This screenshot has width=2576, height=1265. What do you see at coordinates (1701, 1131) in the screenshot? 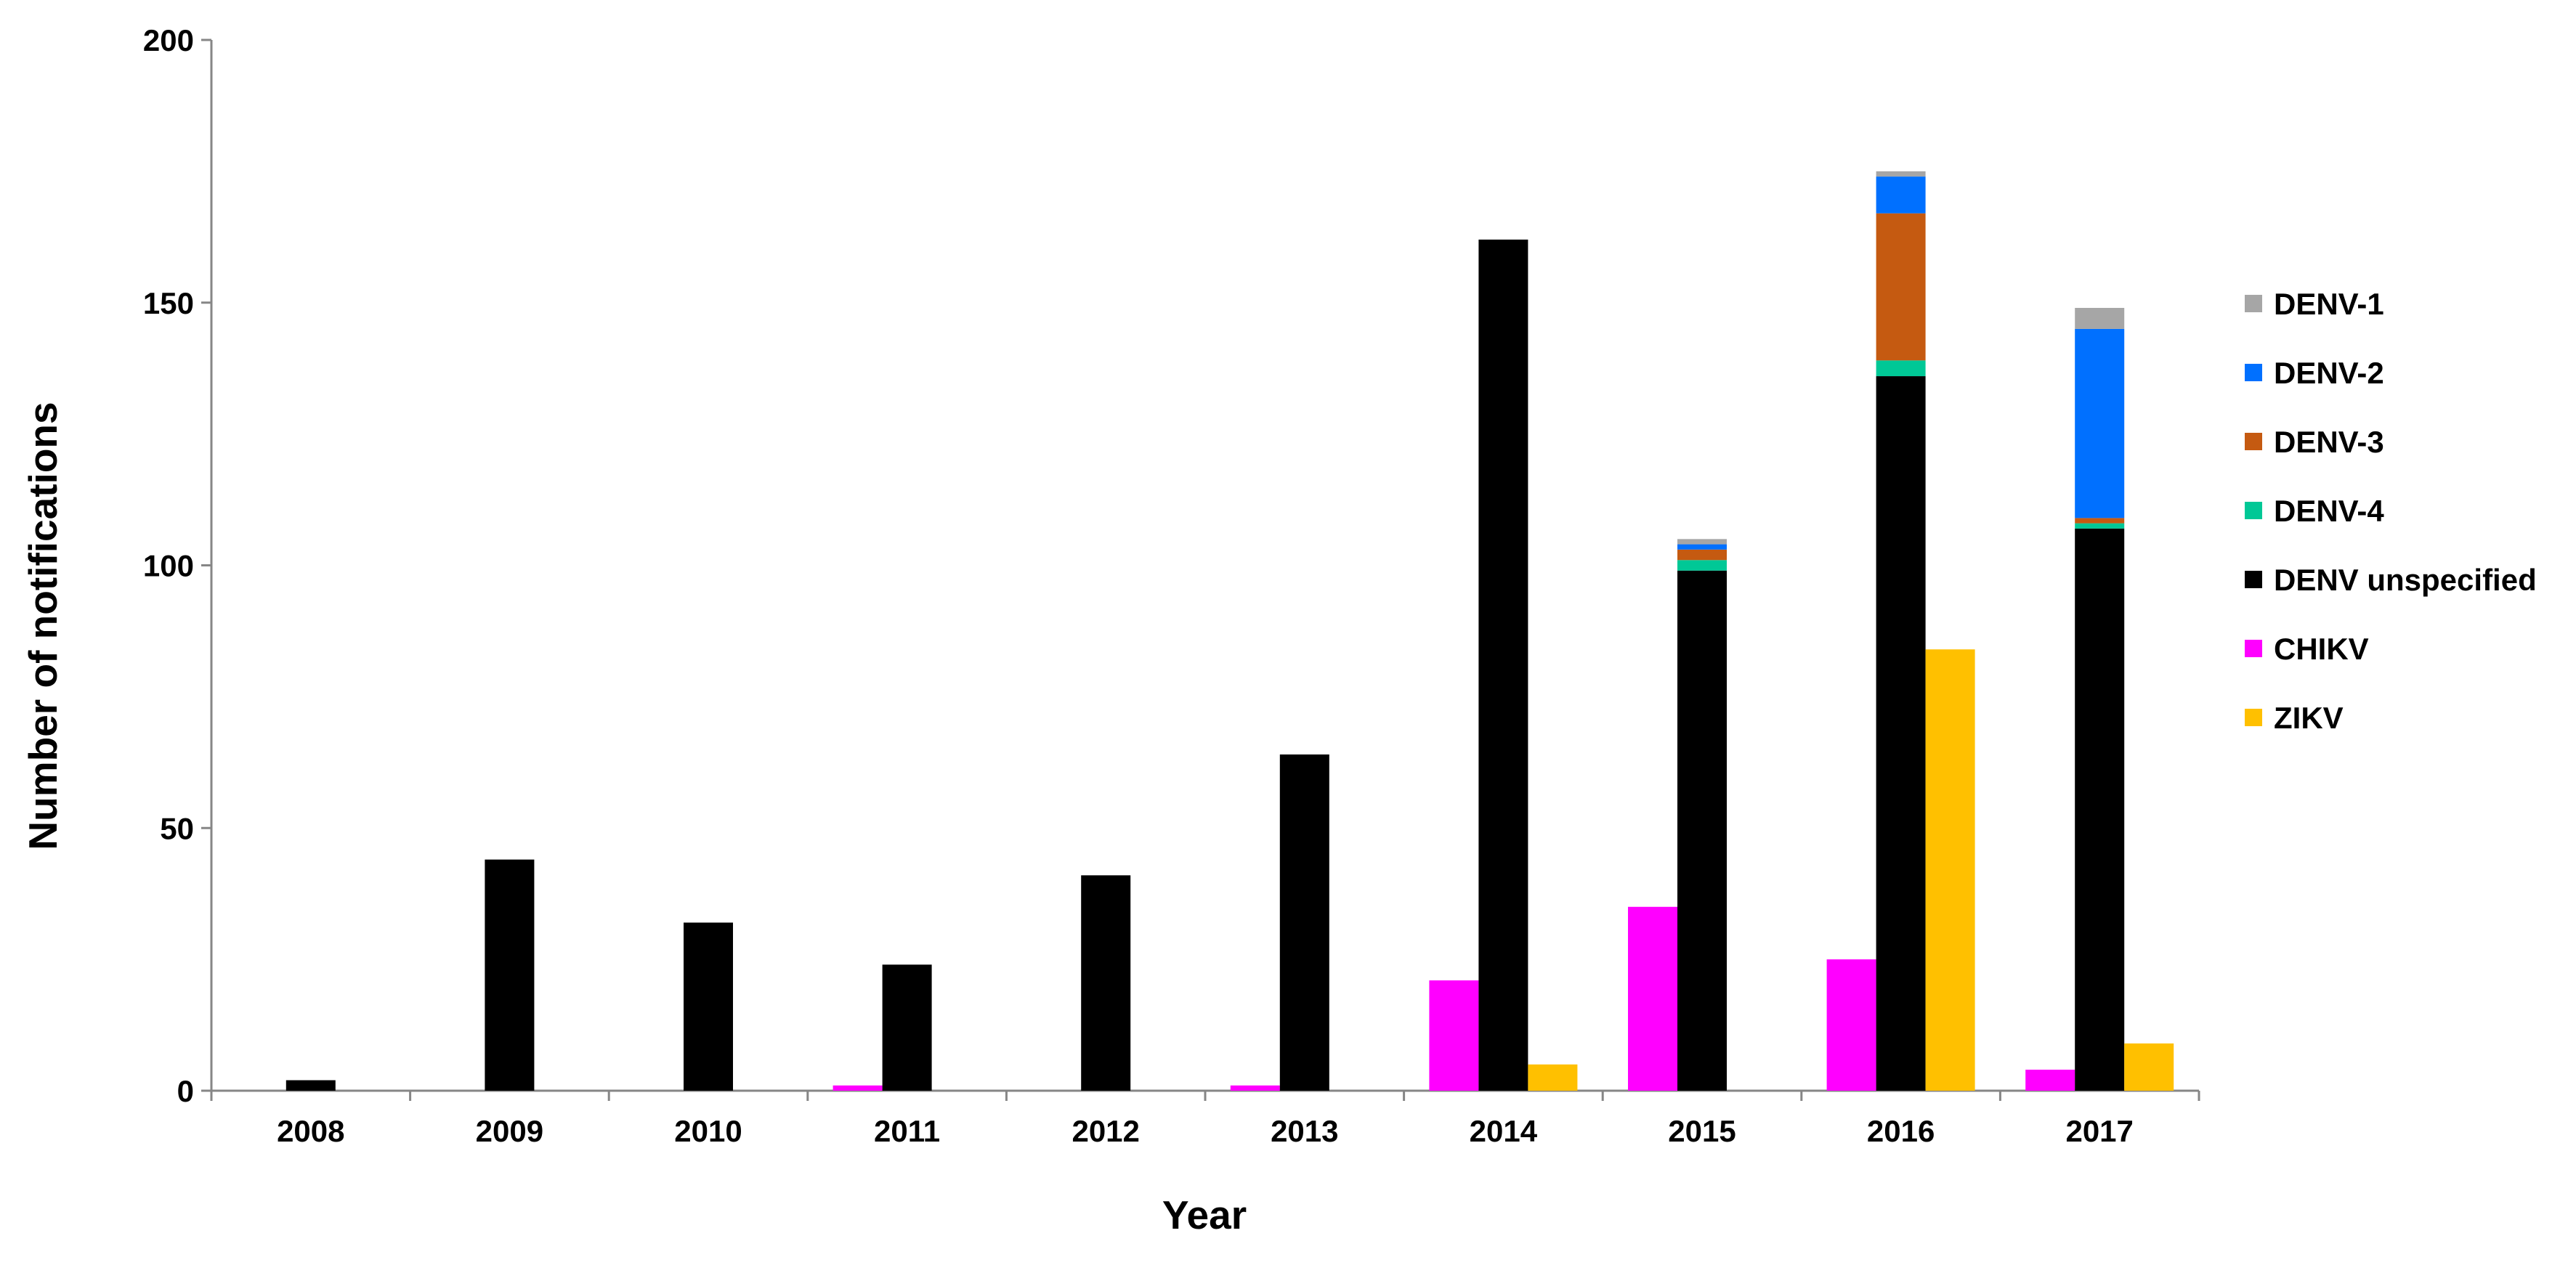
I see `x-tick-label: 2015` at bounding box center [1701, 1131].